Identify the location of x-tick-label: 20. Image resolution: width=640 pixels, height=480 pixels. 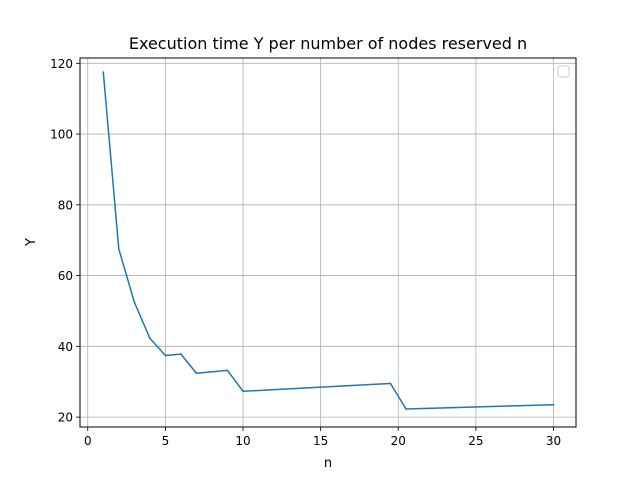
(398, 441).